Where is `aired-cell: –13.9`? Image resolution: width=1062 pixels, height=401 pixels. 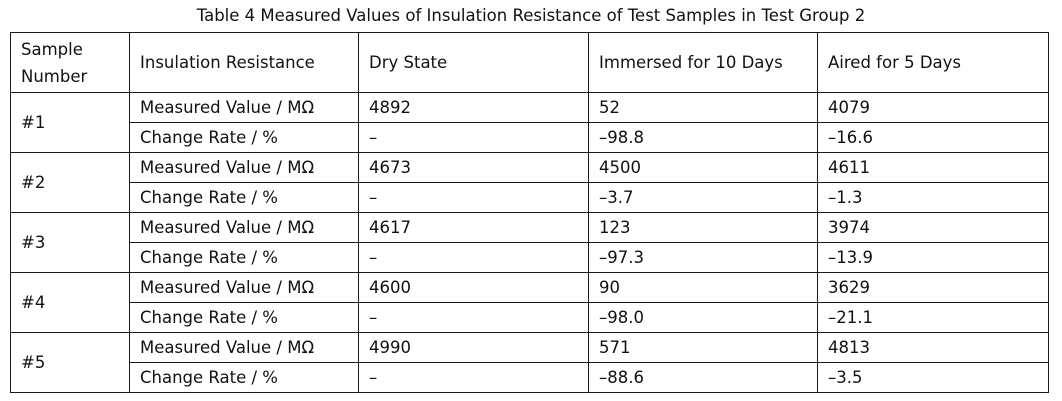
aired-cell: –13.9 is located at coordinates (933, 257).